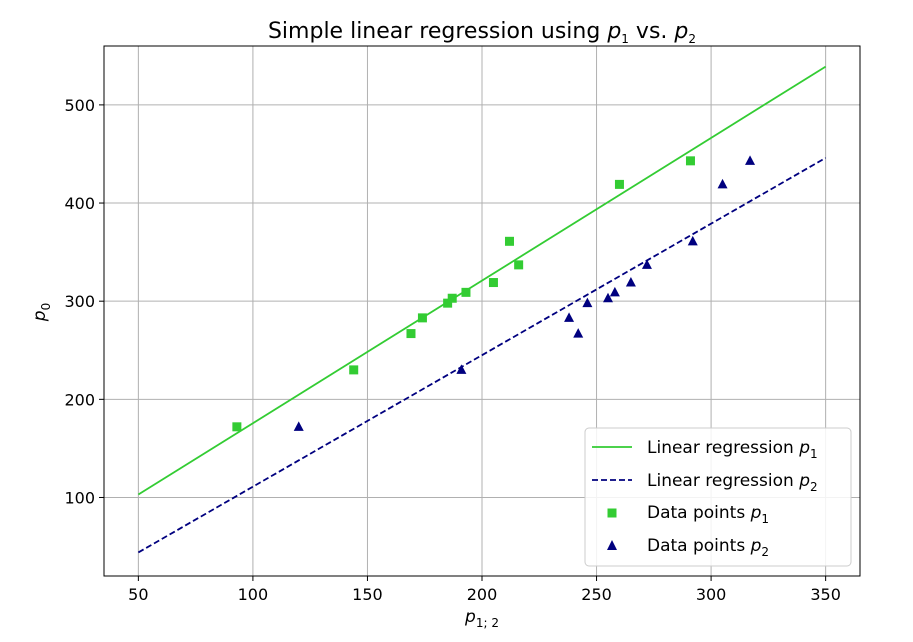  I want to click on y-tick-label: 200, so click(79, 399).